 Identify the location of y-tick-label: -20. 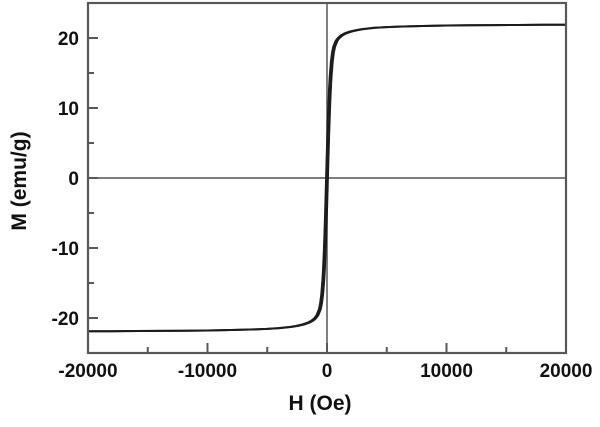
(65, 319).